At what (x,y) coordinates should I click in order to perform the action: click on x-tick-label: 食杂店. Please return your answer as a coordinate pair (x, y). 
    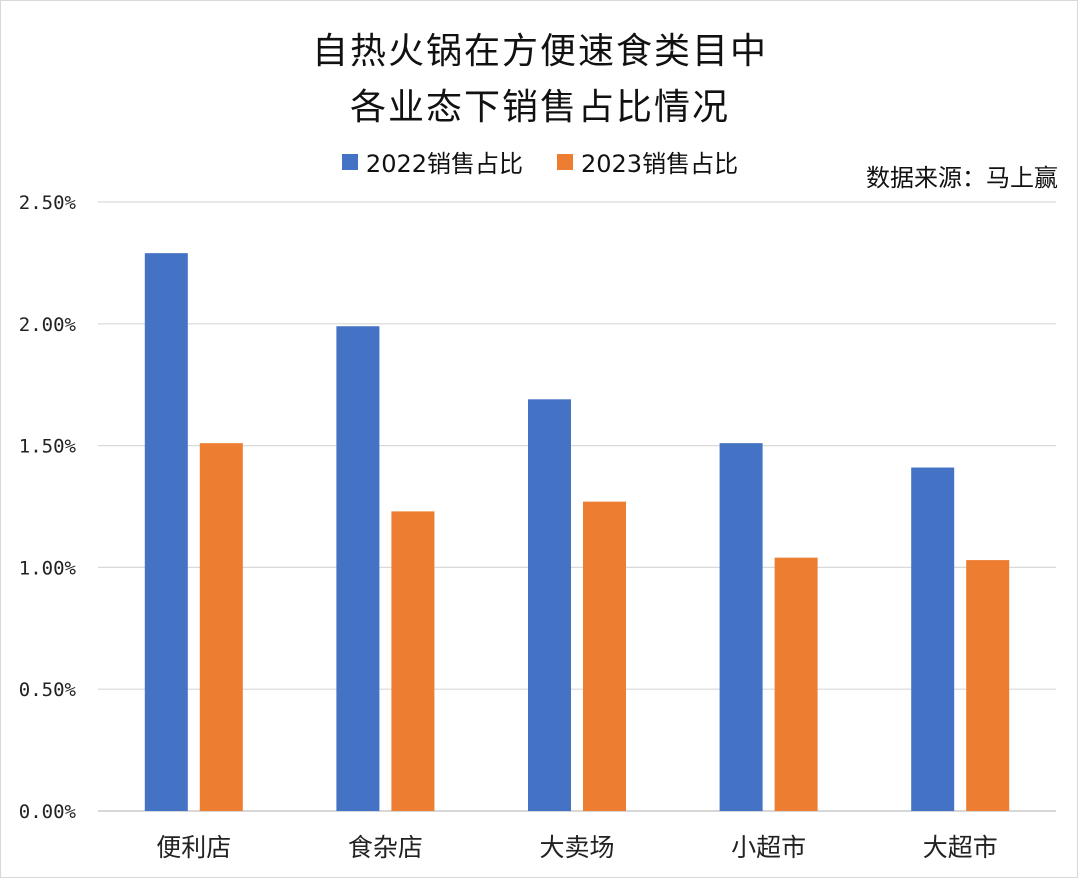
    Looking at the image, I should click on (385, 847).